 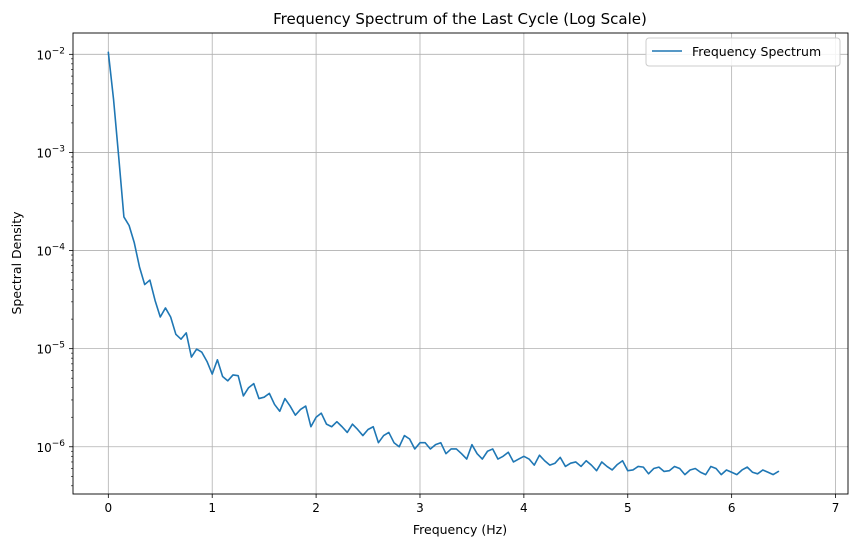 What do you see at coordinates (472, 504) in the screenshot?
I see `x-axis-ticks: 0 1 2 3 4 5 6 7` at bounding box center [472, 504].